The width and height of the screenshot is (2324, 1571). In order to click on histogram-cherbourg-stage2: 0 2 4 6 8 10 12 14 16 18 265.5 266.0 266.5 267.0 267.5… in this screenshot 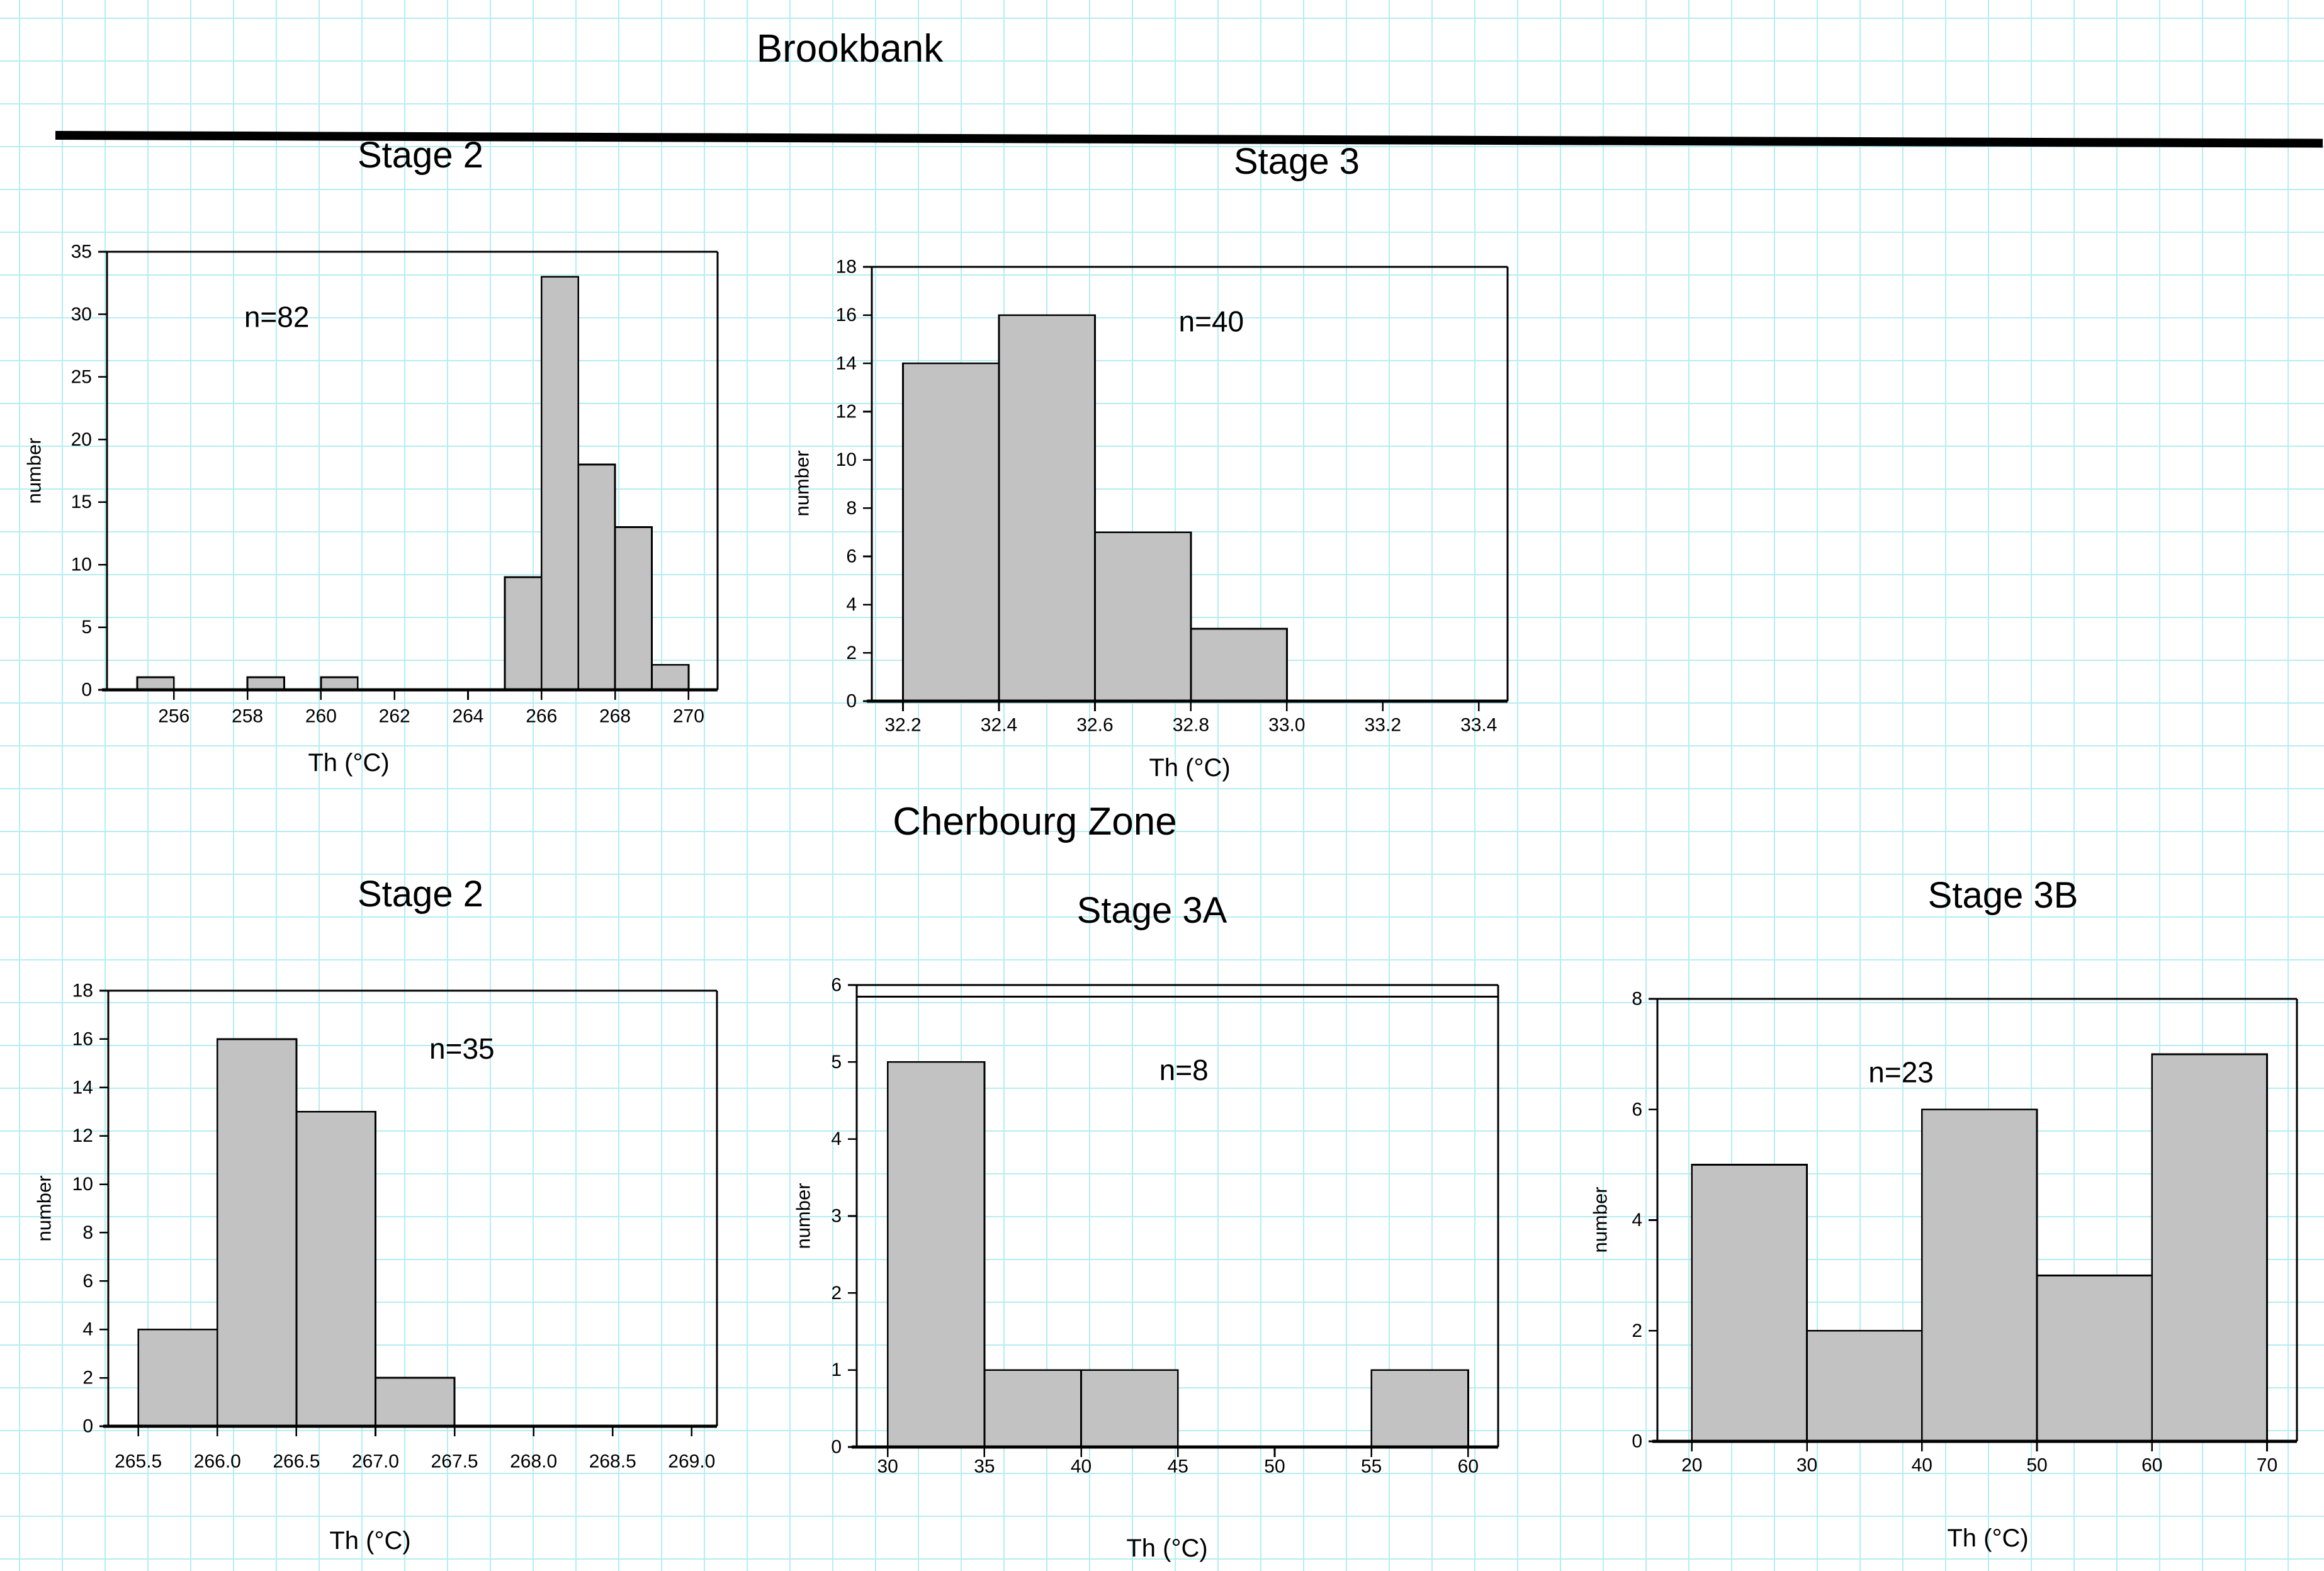, I will do `click(390, 1270)`.